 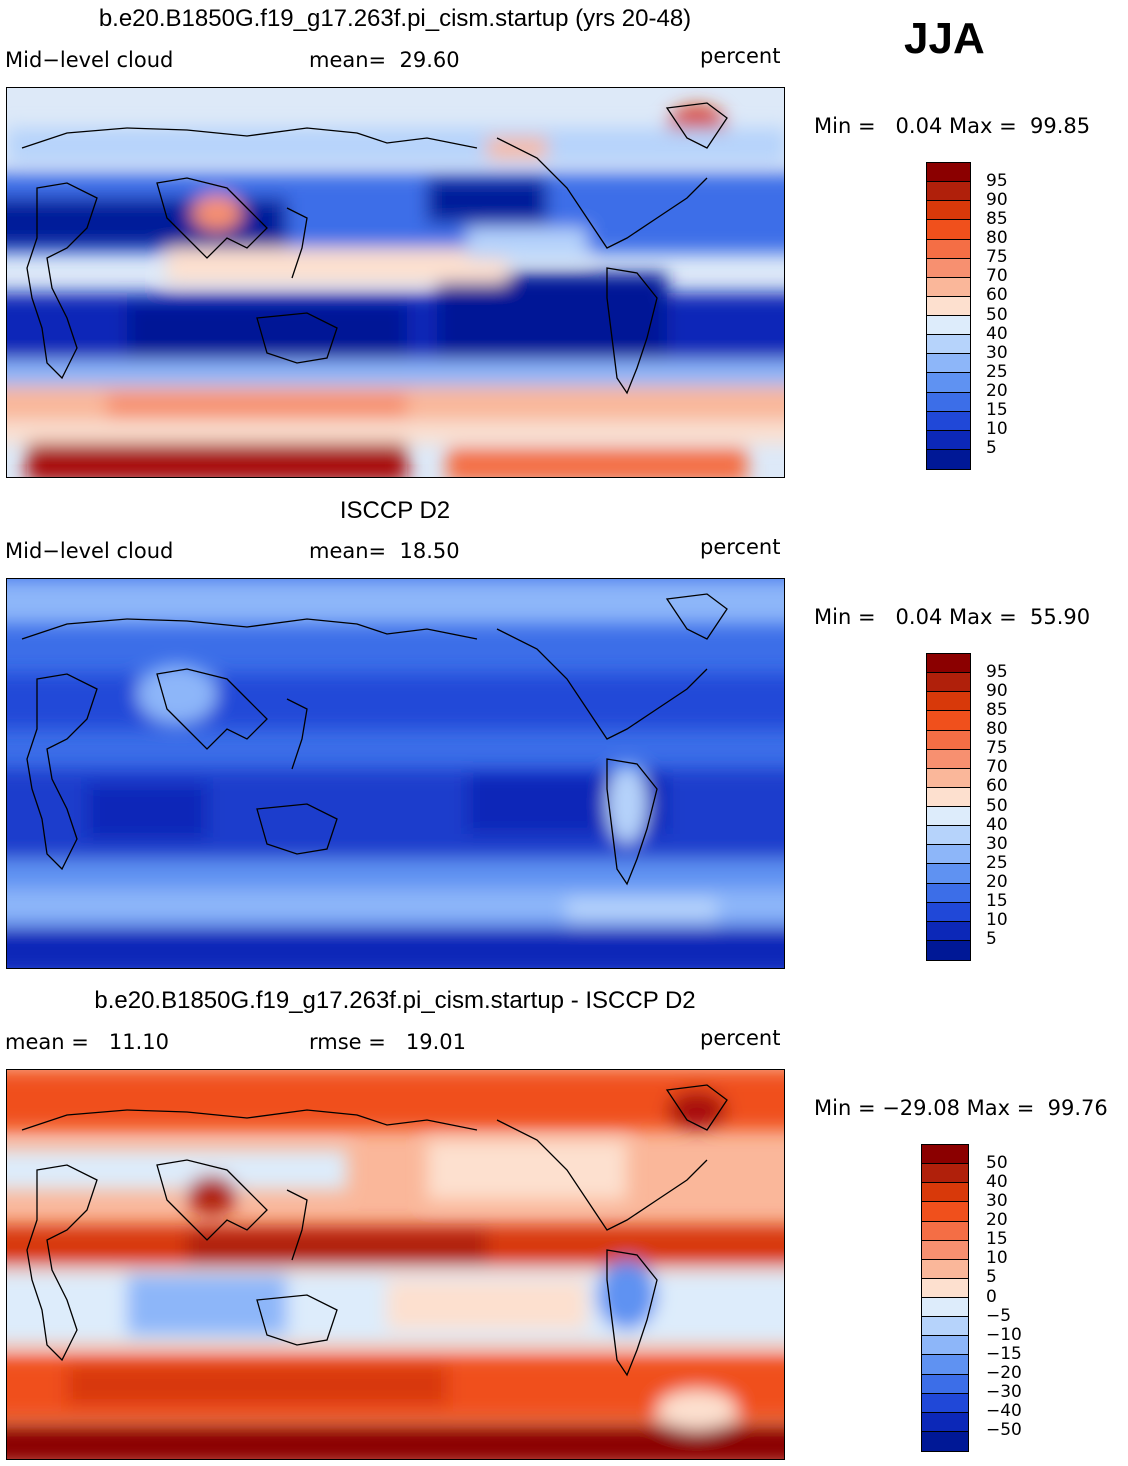 What do you see at coordinates (384, 551) in the screenshot?
I see `panel2-mean-label: mean= 18.50` at bounding box center [384, 551].